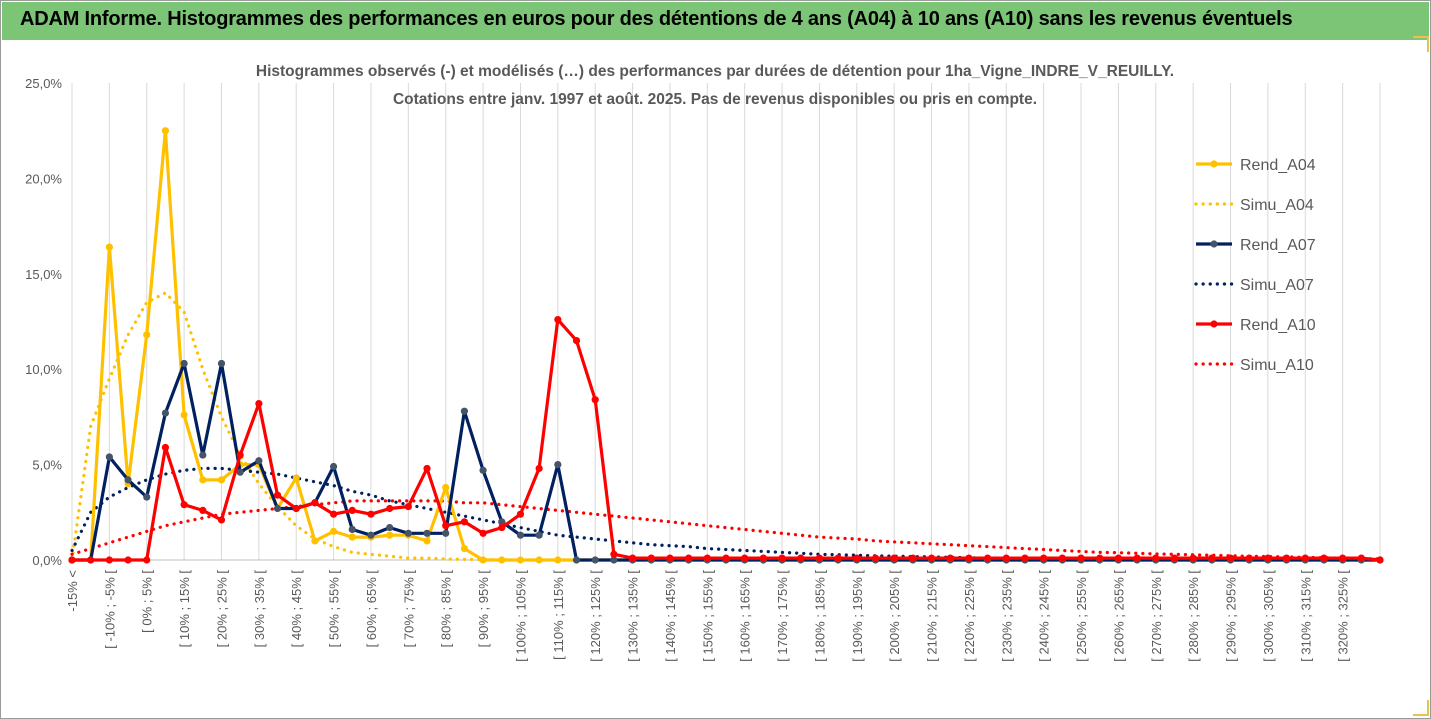  What do you see at coordinates (670, 616) in the screenshot?
I see `x-tick-label: [ 140% ; 145% [` at bounding box center [670, 616].